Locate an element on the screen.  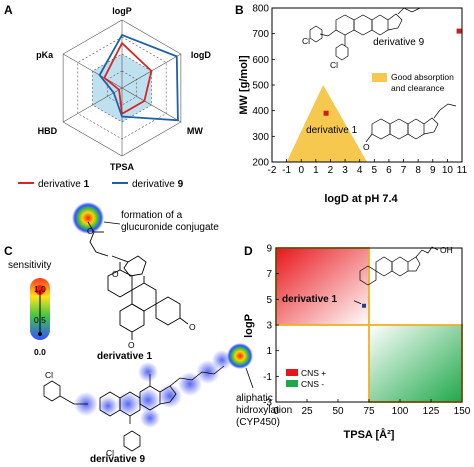
derivative-9-cl-atom-2: Cl is located at coordinates (110, 453).